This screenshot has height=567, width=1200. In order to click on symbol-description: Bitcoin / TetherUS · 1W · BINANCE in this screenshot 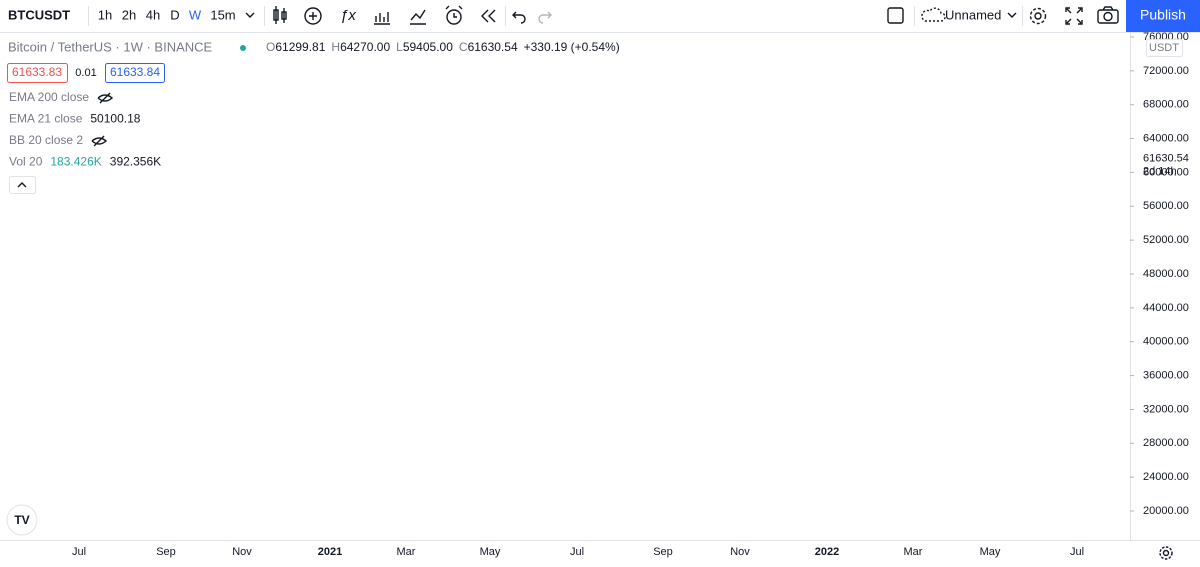, I will do `click(110, 46)`.